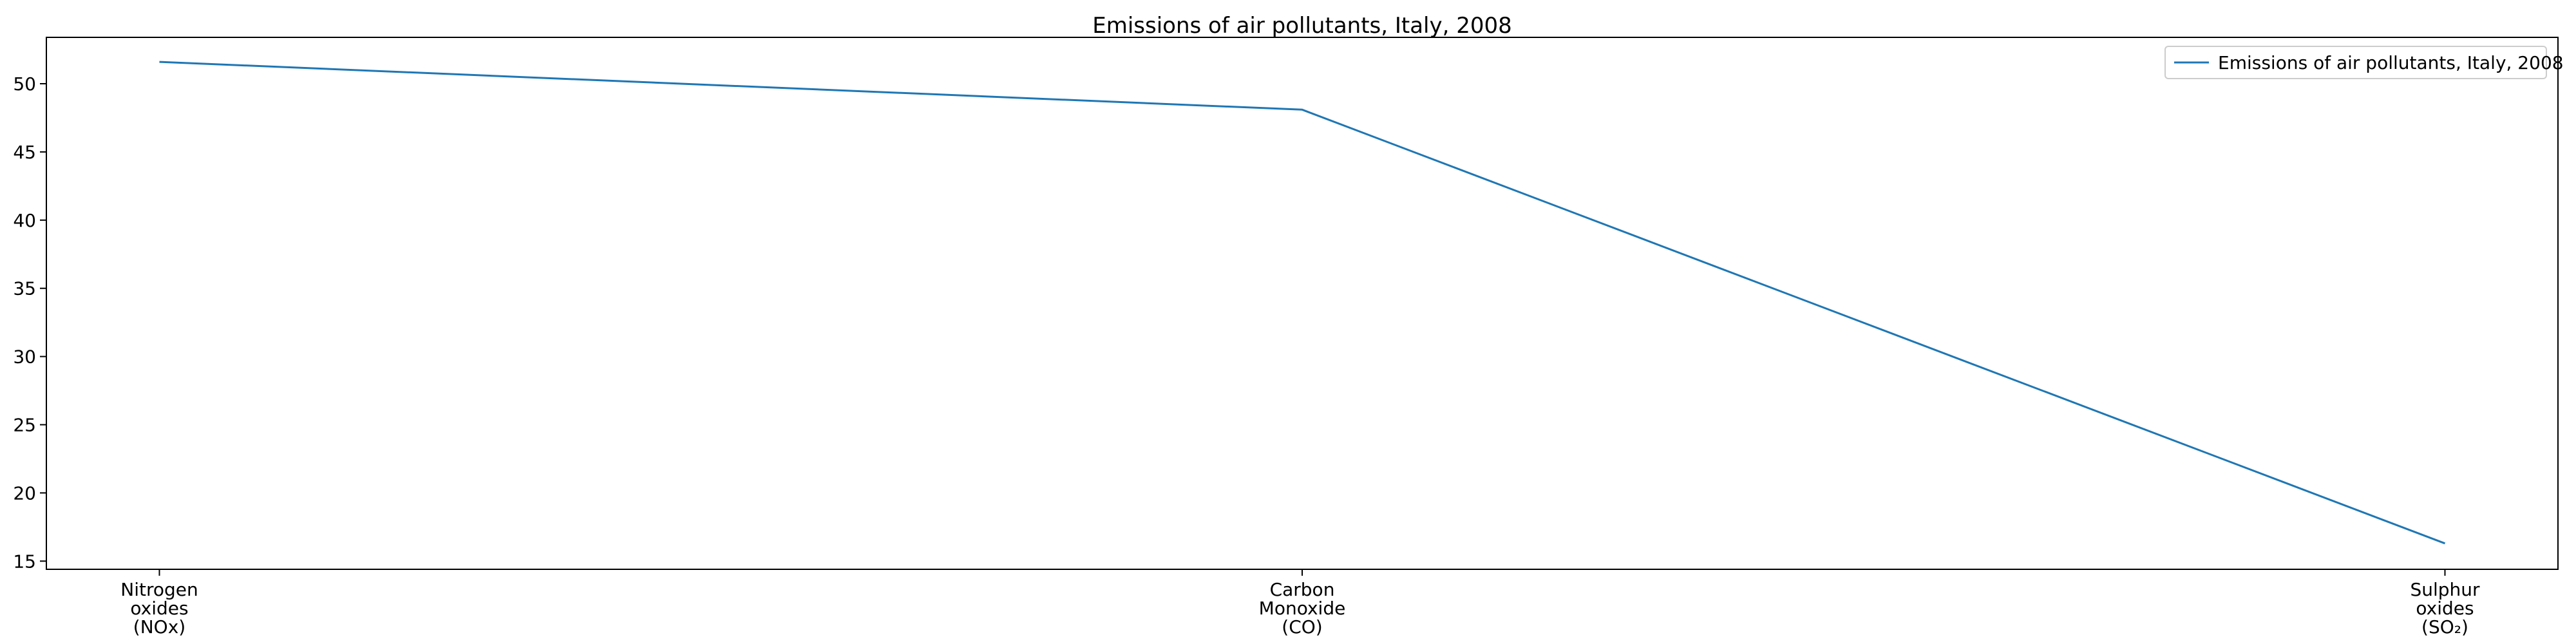 The image size is (2576, 644). What do you see at coordinates (24, 493) in the screenshot?
I see `y-tick-label: 20` at bounding box center [24, 493].